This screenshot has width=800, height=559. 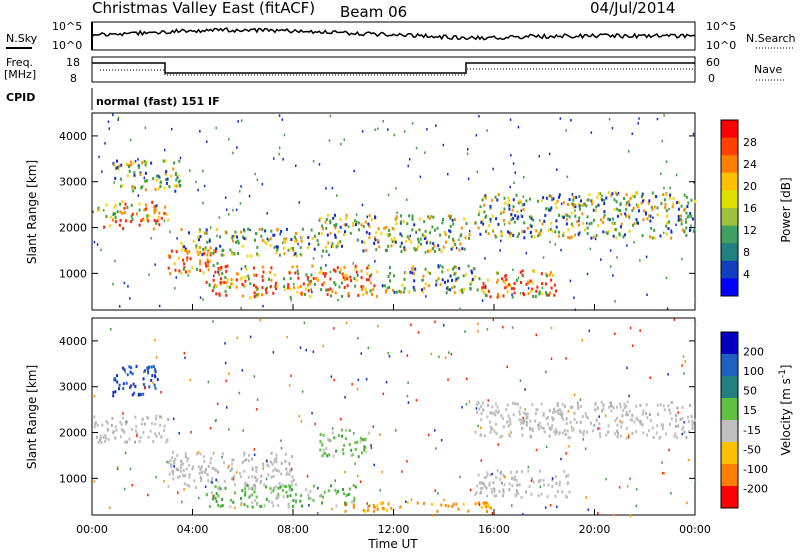 I want to click on nsearch-label: N.Search, so click(x=771, y=38).